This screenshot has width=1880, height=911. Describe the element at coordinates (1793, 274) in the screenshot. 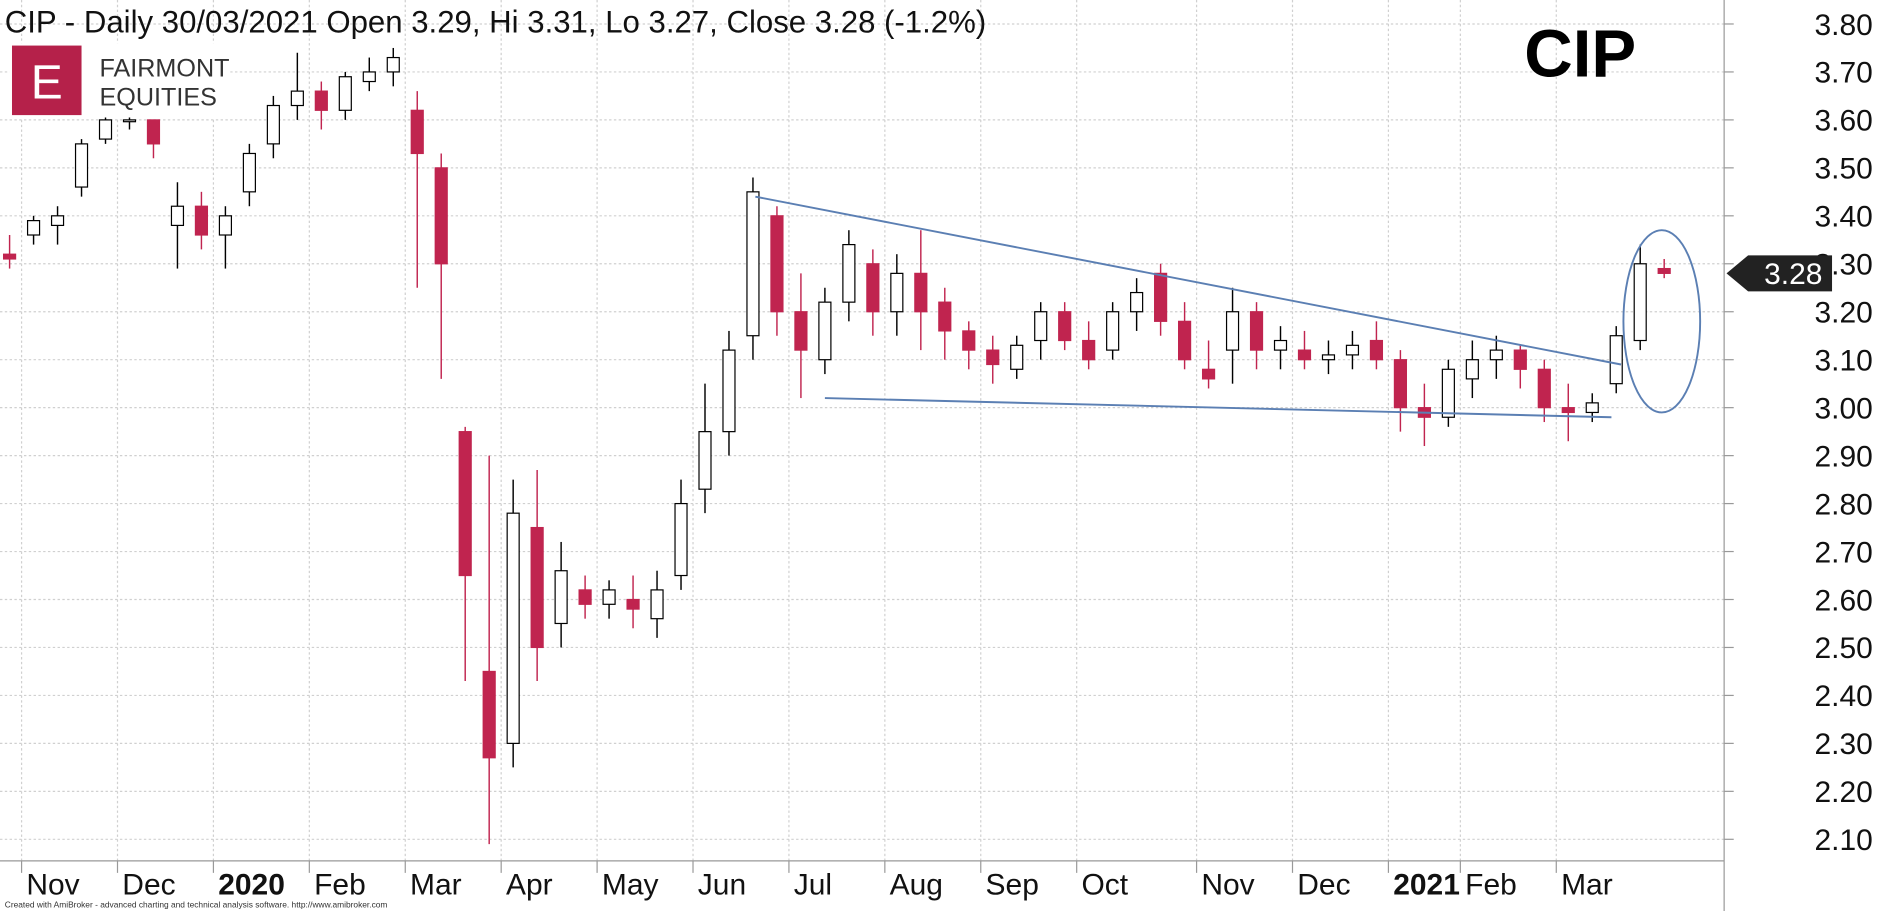

I see `last-price-label: 3.28` at that location.